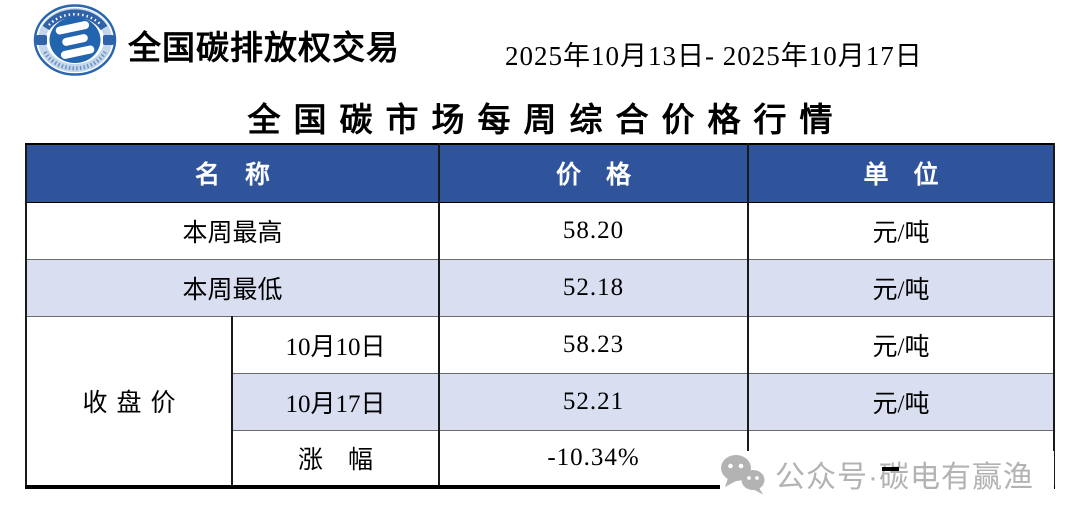  Describe the element at coordinates (546, 121) in the screenshot. I see `page-title: 全国碳市场每周综合价格行情` at that location.